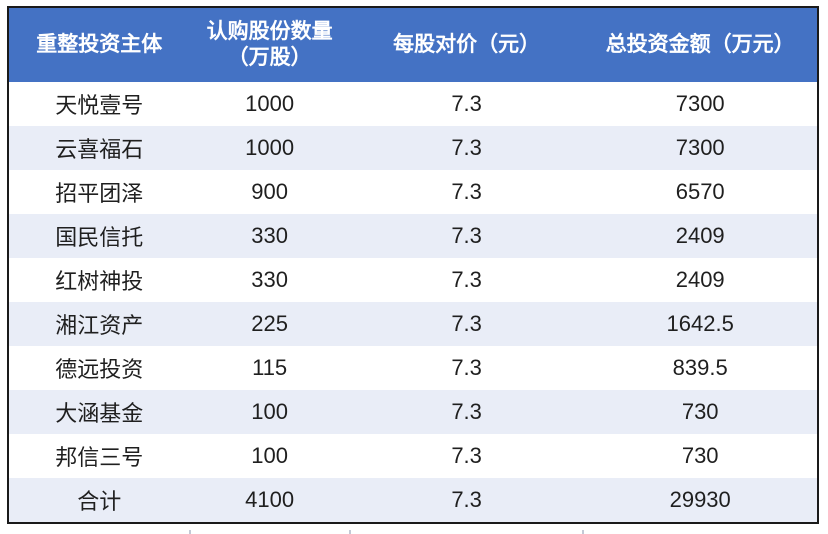 This screenshot has height=534, width=828. Describe the element at coordinates (700, 192) in the screenshot. I see `cell-value: 6570` at that location.